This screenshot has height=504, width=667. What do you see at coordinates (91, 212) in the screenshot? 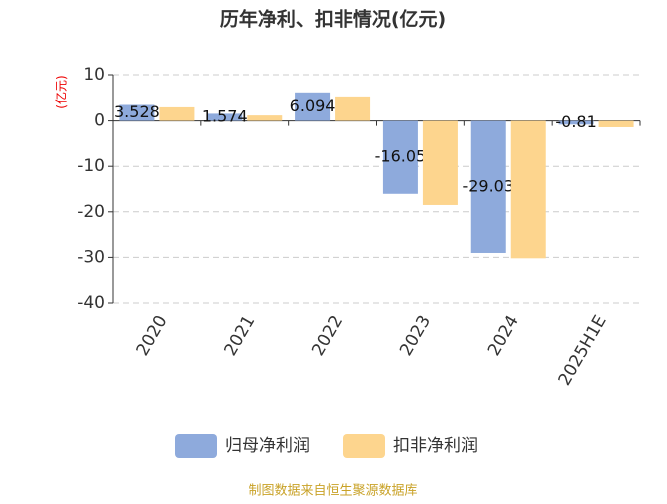
I see `y-tick-label: -20` at bounding box center [91, 212].